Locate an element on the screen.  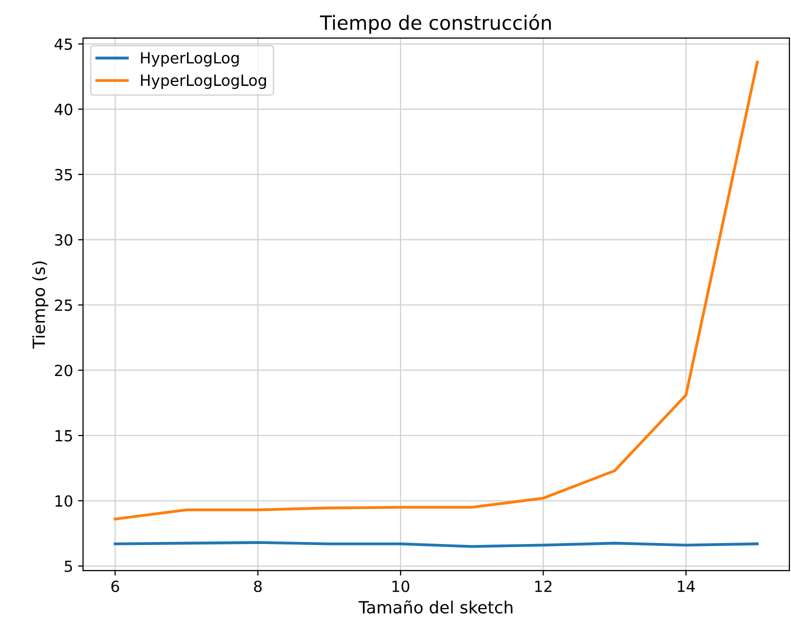
x-axis-title: Tamaño del sketch is located at coordinates (435, 607).